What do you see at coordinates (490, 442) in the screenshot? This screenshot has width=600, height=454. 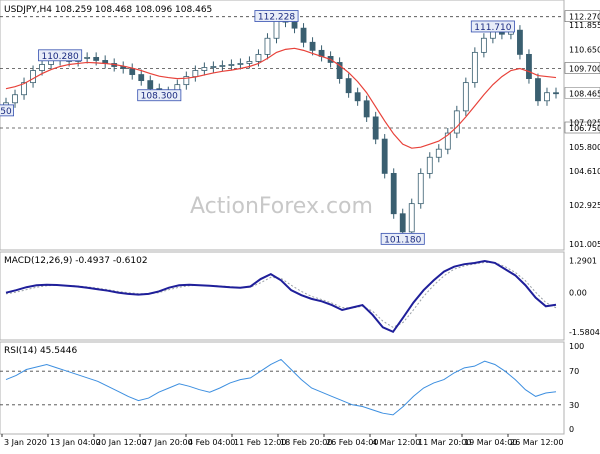 I see `x-tick-label: 19 Mar 04:00` at bounding box center [490, 442].